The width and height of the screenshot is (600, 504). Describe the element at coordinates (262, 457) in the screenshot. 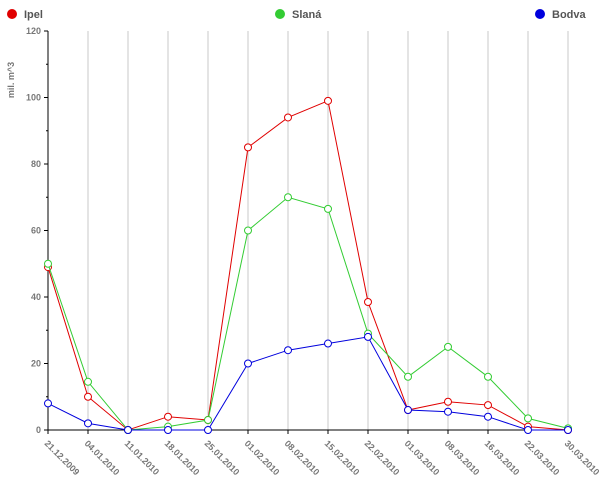

I see `x-tick-label: 01.02.2010` at that location.